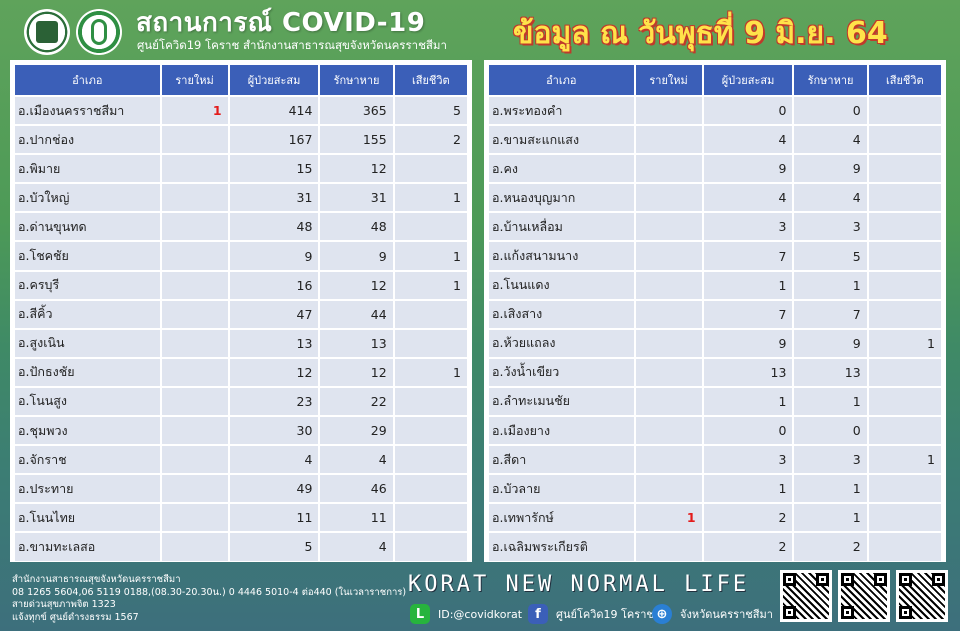  Describe the element at coordinates (87, 169) in the screenshot. I see `district-cell: อ.พิมาย` at that location.